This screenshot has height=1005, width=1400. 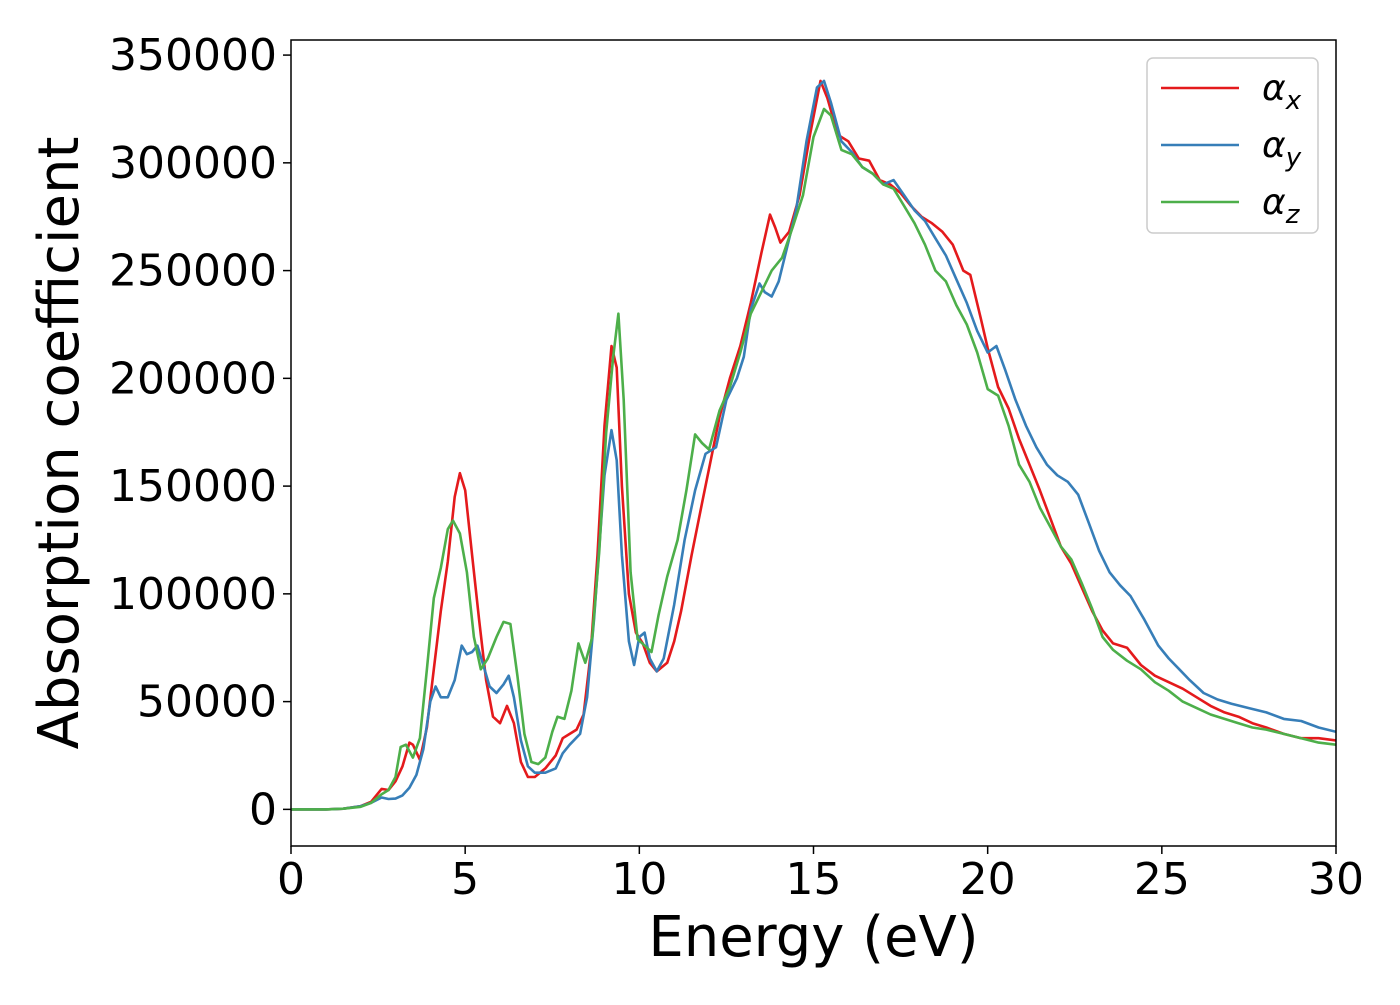 I want to click on x-axis-ticks: 0 5 10 15 20 25 30, so click(x=820, y=875).